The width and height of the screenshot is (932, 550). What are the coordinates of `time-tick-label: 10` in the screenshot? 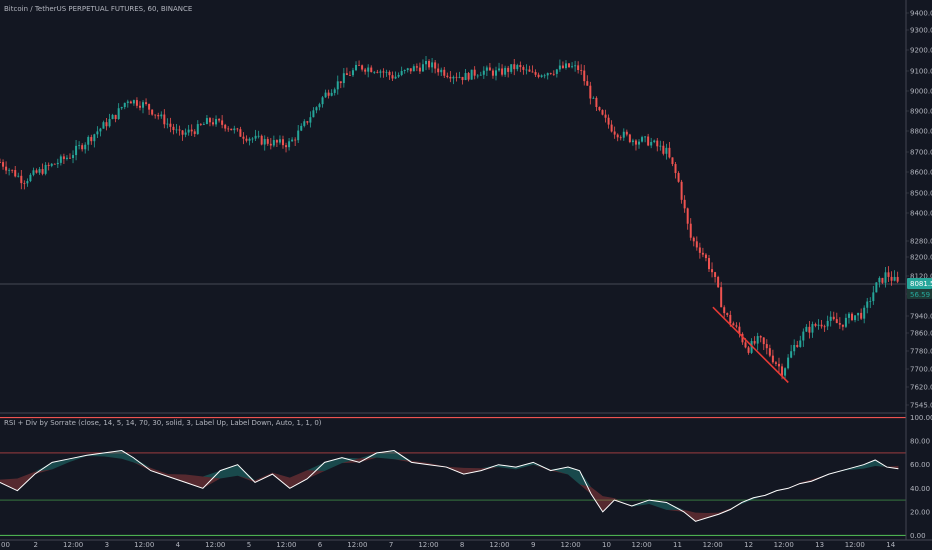 It's located at (606, 545).